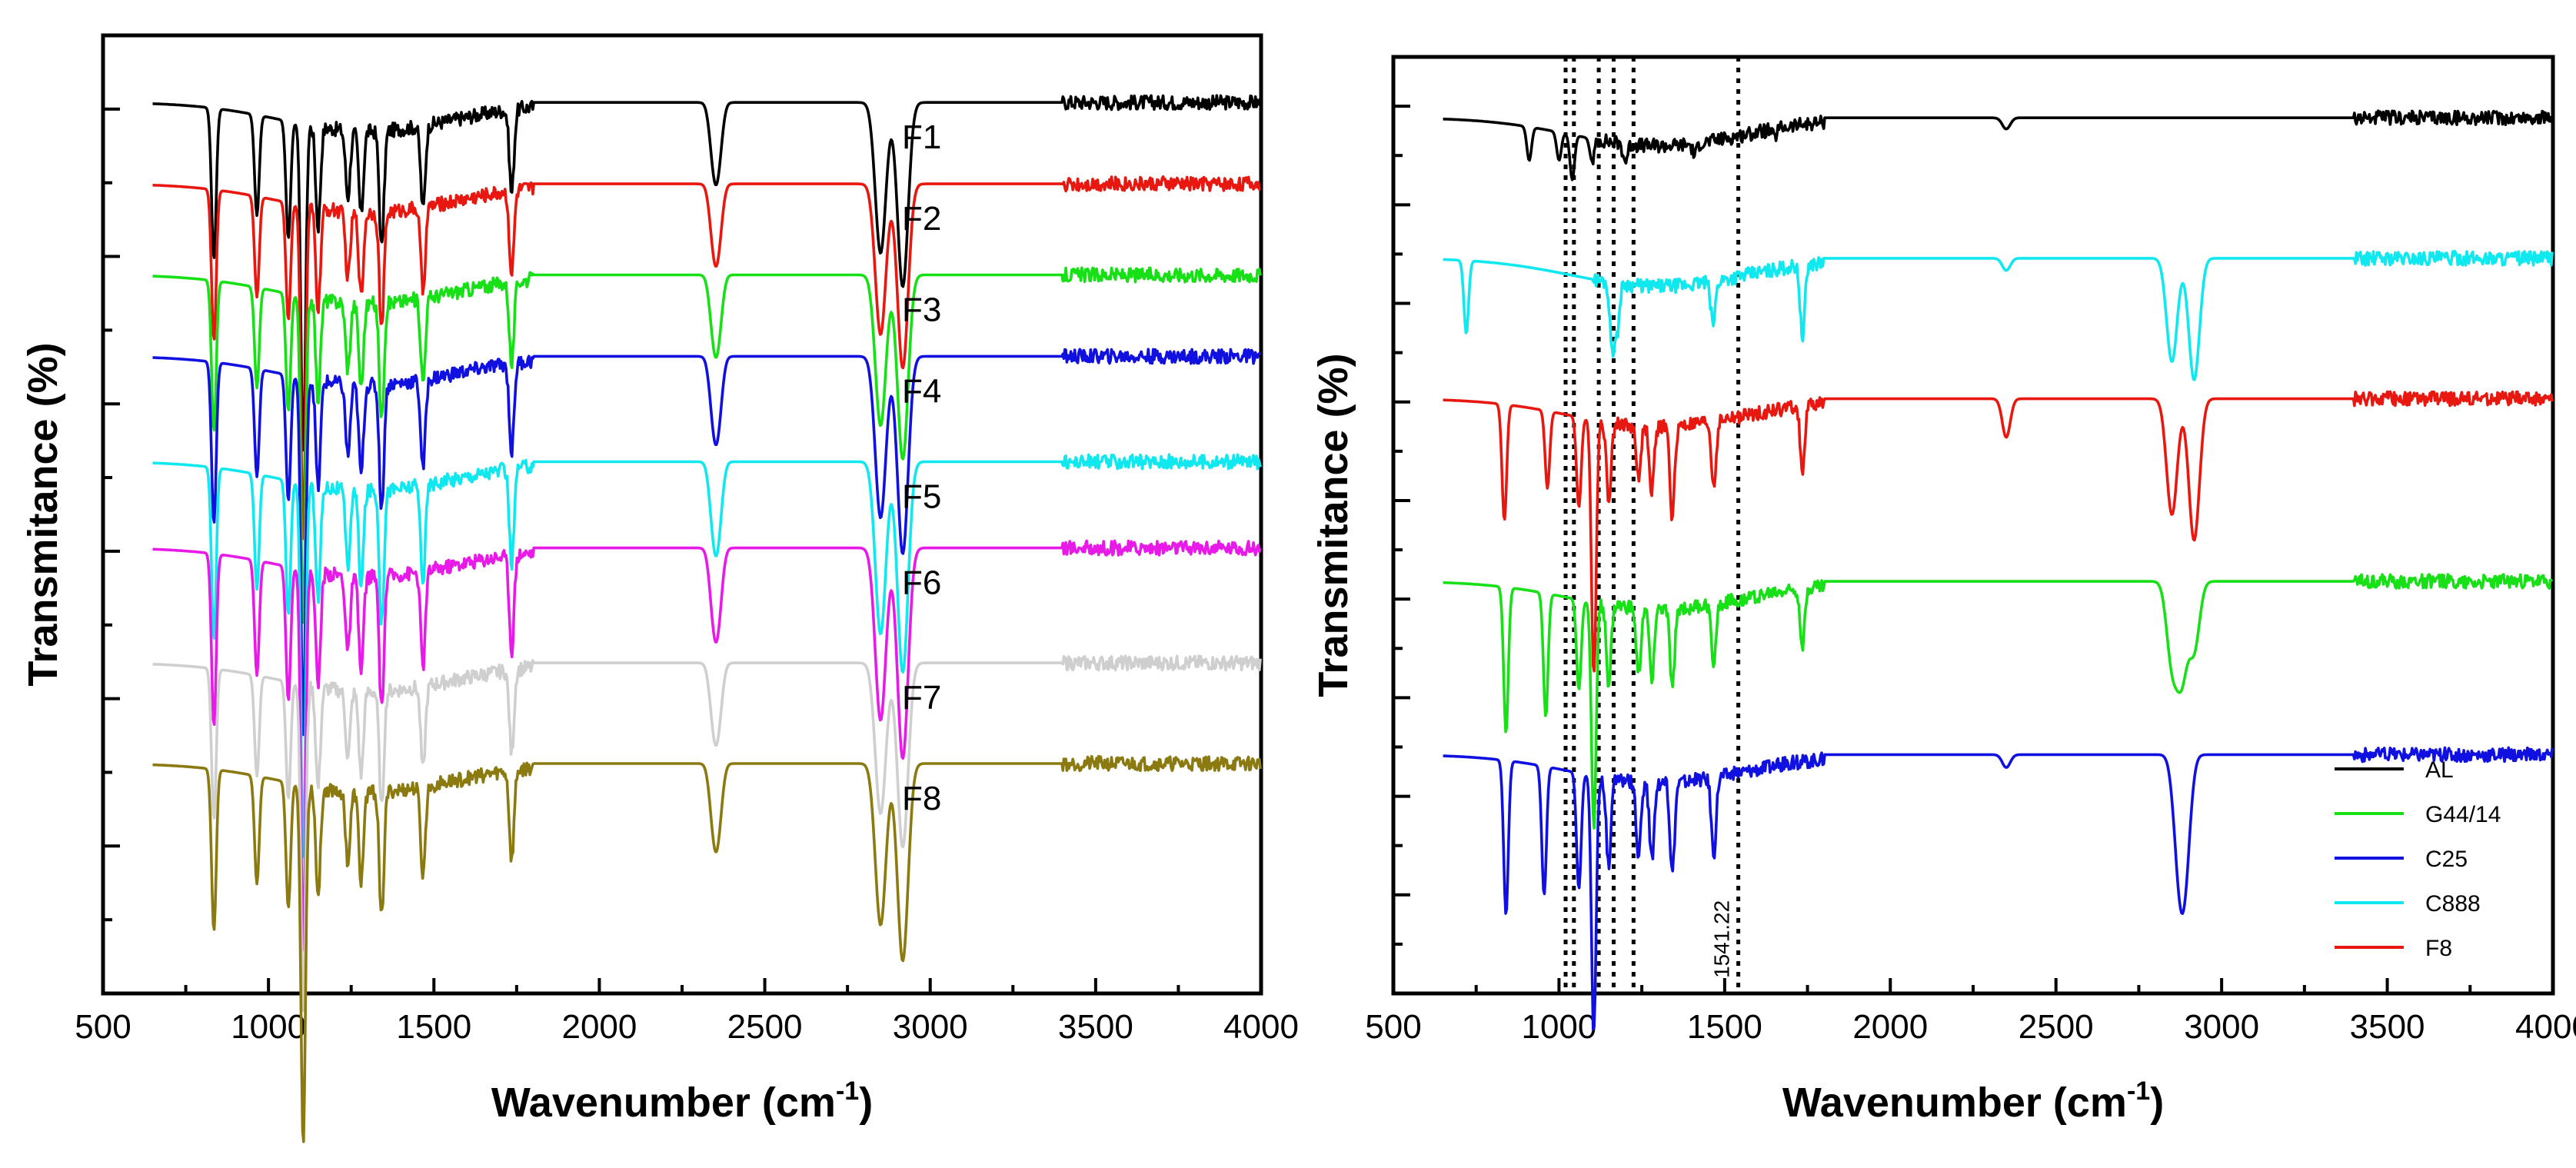  I want to click on series-label-f6: F6, so click(922, 583).